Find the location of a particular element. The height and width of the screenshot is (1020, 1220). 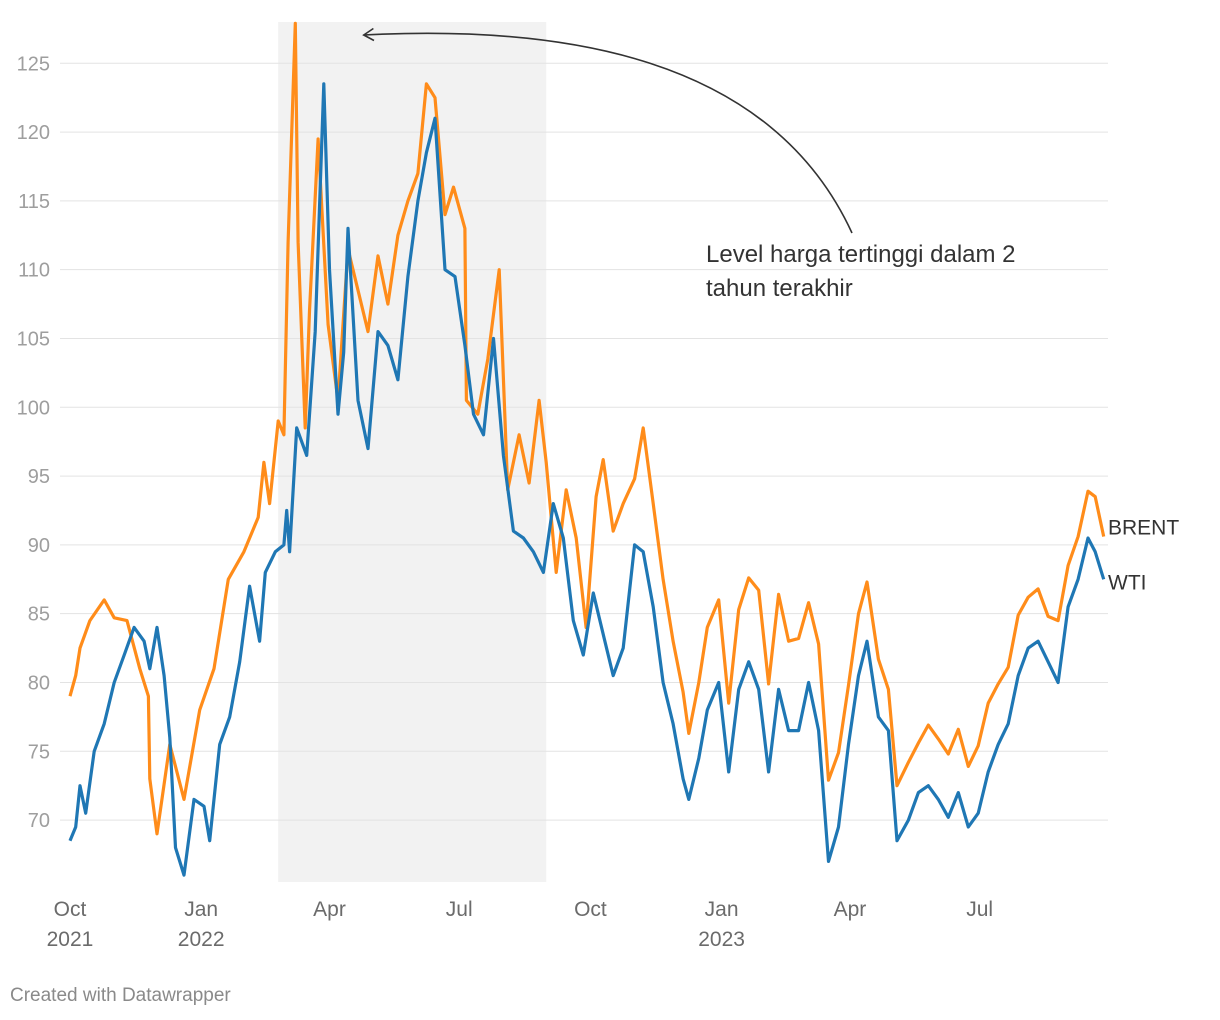

y-tick-label: 125 is located at coordinates (33, 64).